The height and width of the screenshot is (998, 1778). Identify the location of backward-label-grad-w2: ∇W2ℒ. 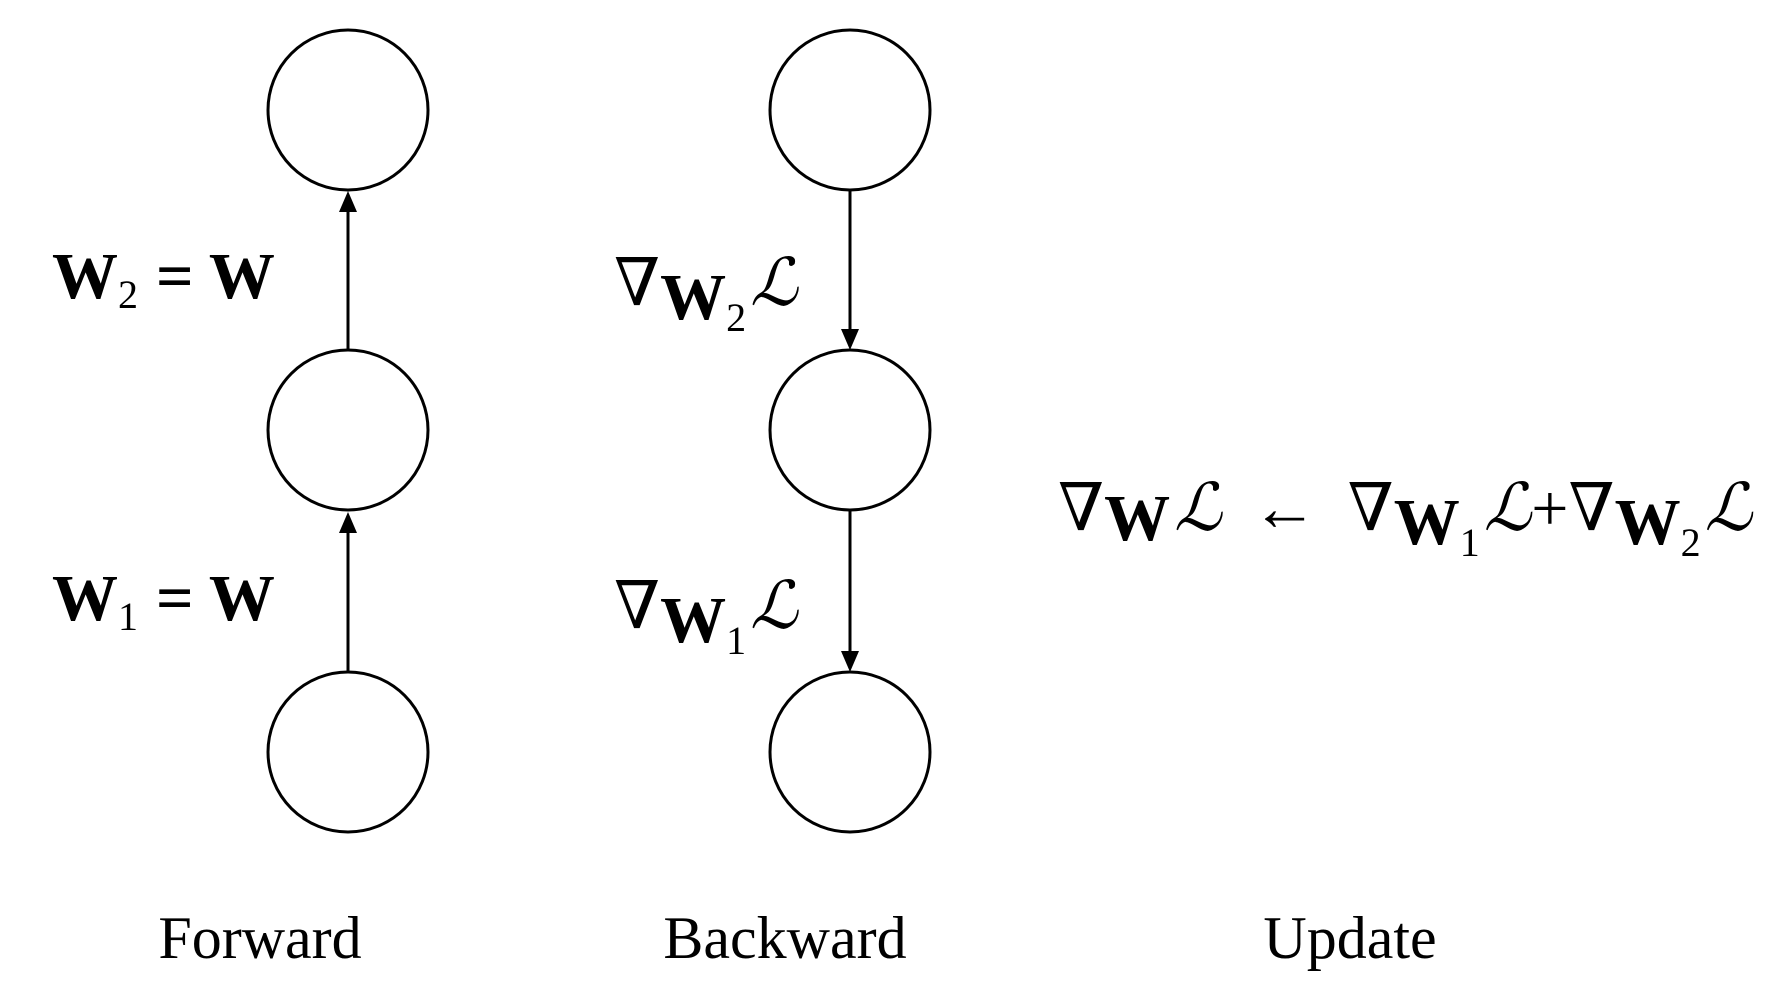
(706, 292).